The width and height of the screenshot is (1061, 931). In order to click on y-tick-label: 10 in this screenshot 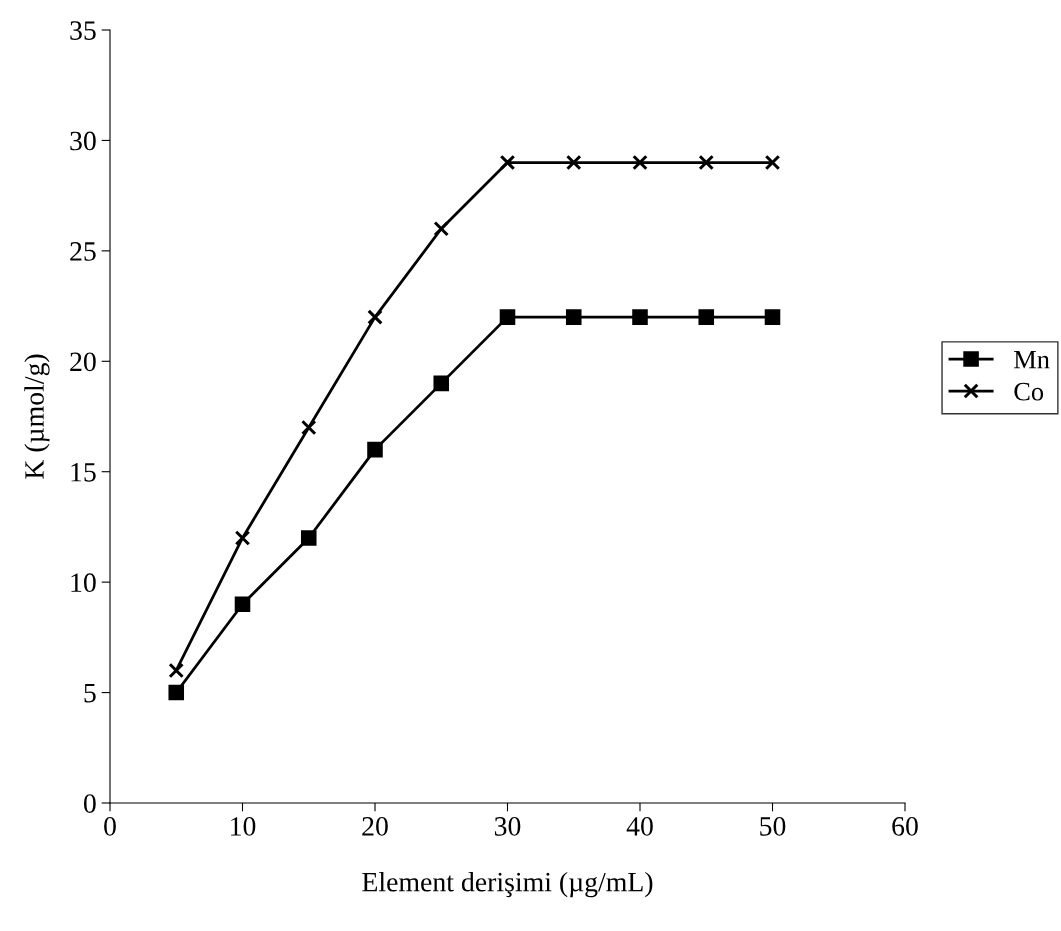, I will do `click(83, 583)`.